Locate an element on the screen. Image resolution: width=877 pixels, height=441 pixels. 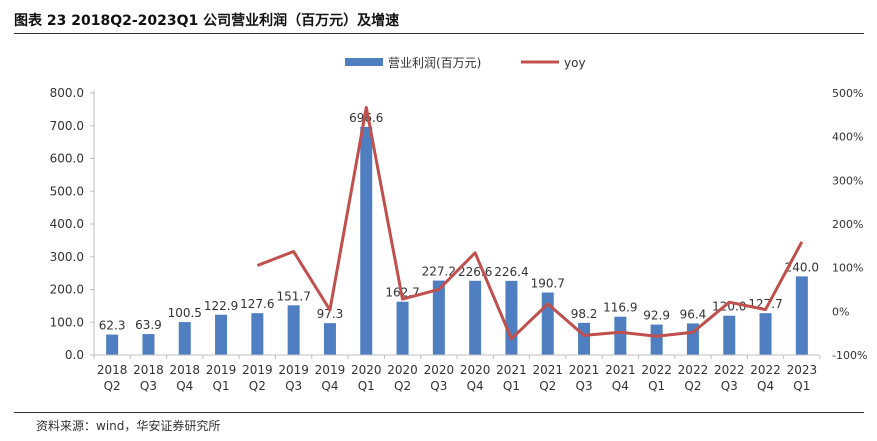
bar-value-label: 96.4 is located at coordinates (693, 314).